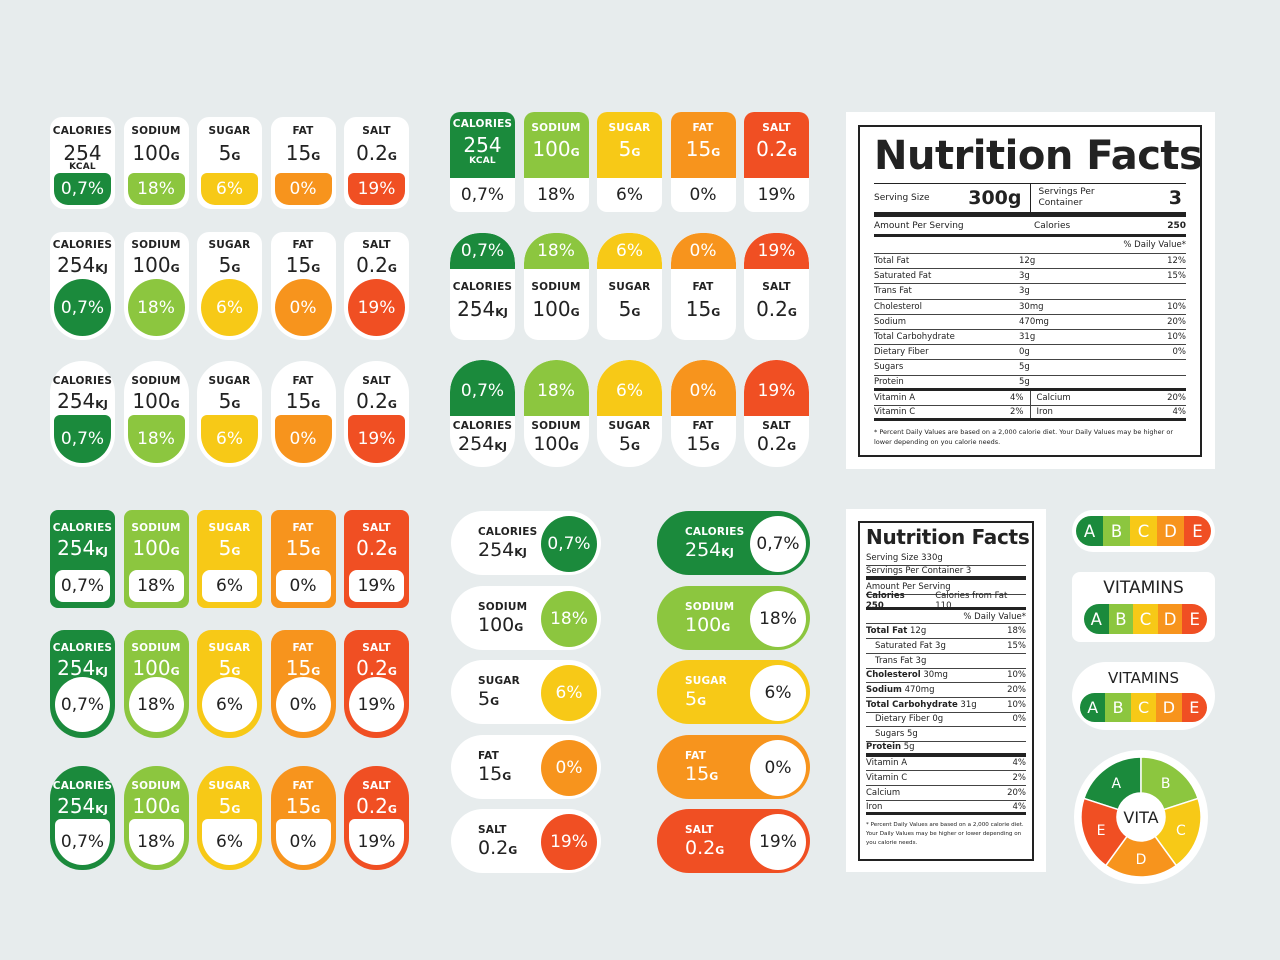 The width and height of the screenshot is (1280, 960). What do you see at coordinates (526, 766) in the screenshot?
I see `label-pill-white: FAT 15G 0%` at bounding box center [526, 766].